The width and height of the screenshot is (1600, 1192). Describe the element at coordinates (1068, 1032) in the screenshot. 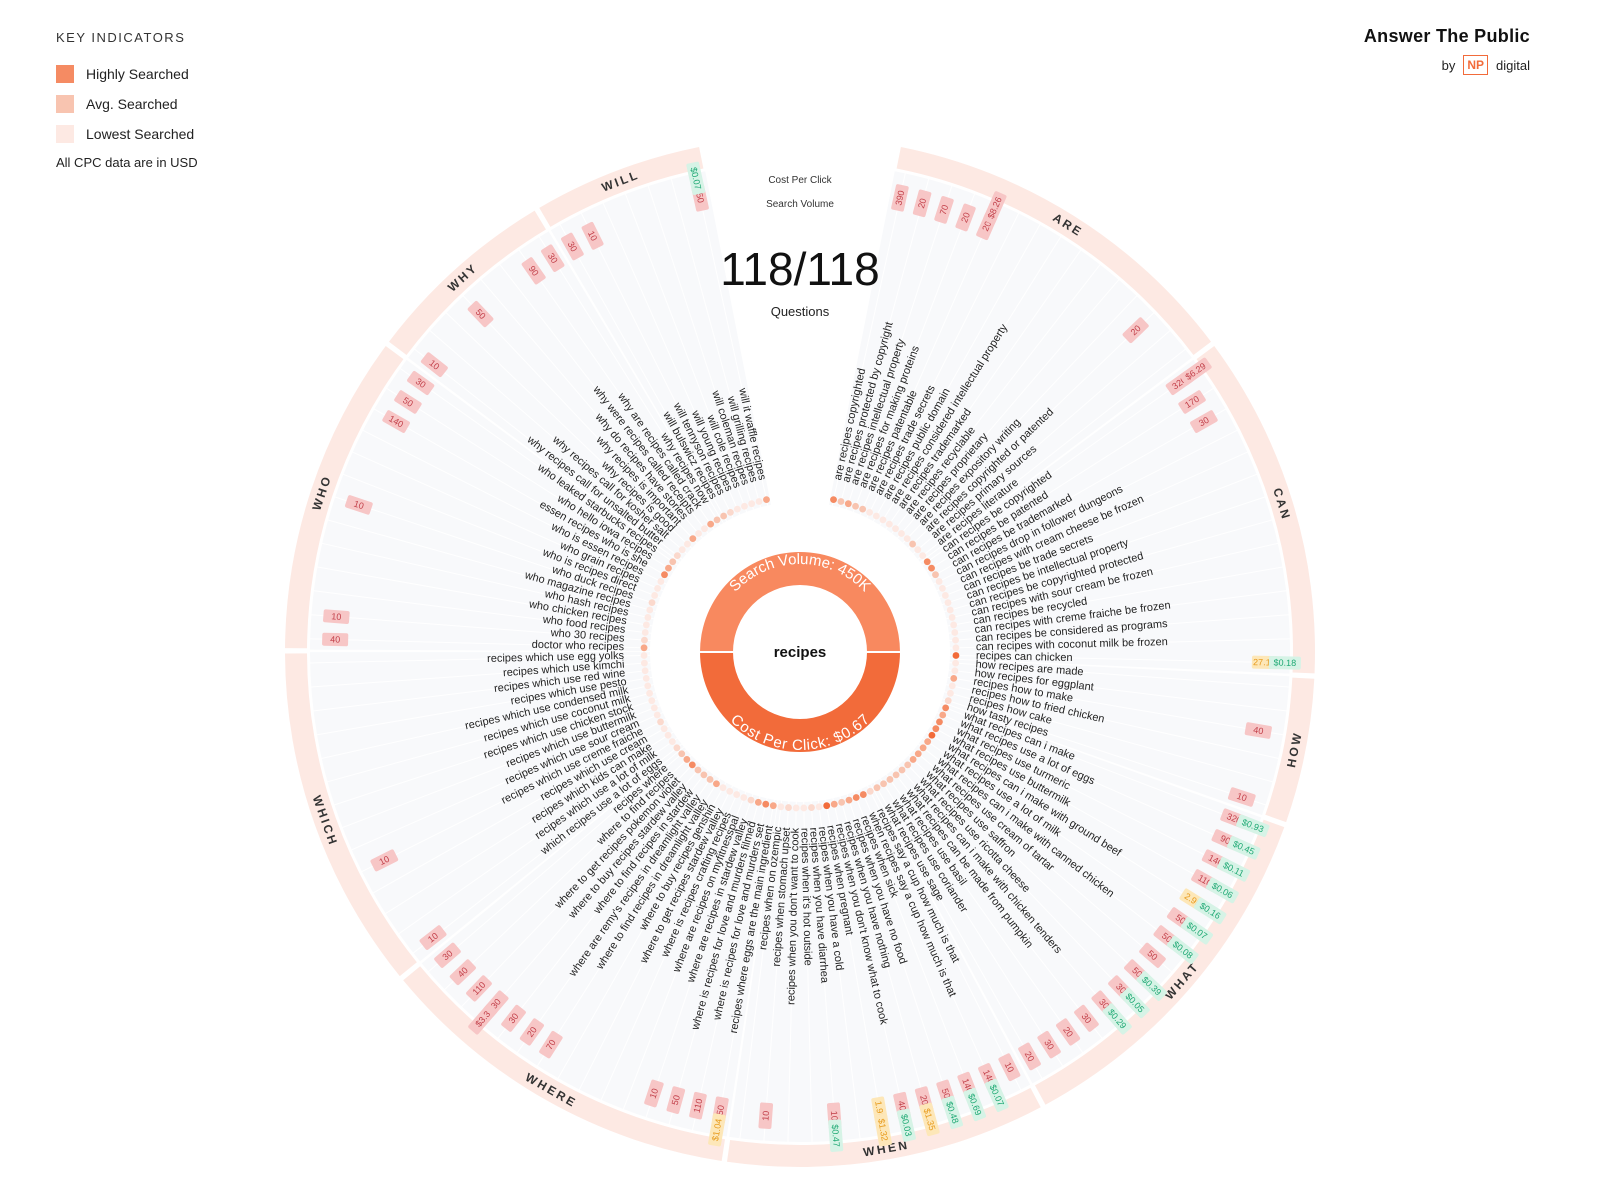

I see `volume-badge: 20` at that location.